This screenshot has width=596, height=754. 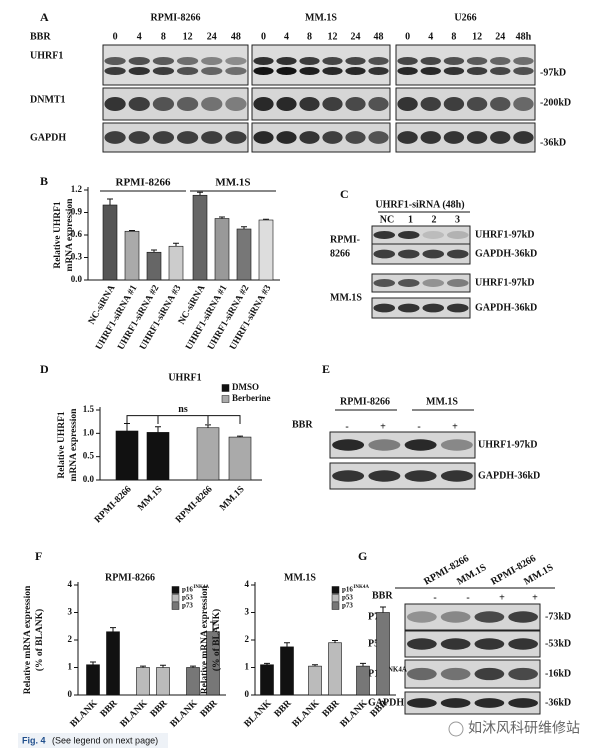 What do you see at coordinates (344, 194) in the screenshot?
I see `panel-letter: C` at bounding box center [344, 194].